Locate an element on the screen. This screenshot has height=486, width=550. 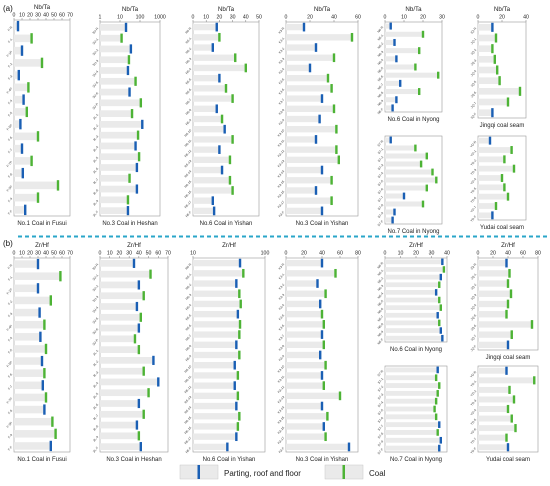
tick-label: 40 is located at coordinates (334, 18).